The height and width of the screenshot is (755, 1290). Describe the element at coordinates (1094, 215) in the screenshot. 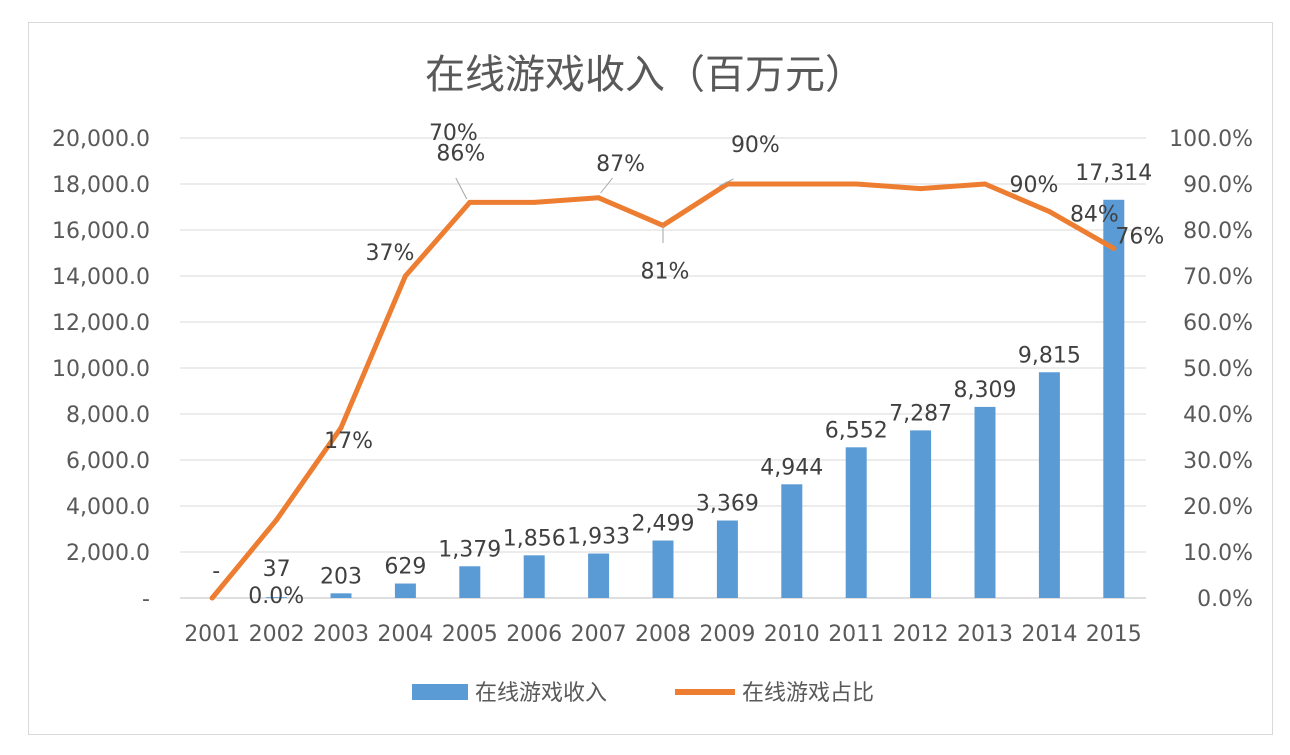

I see `line-data-label: 84%` at that location.